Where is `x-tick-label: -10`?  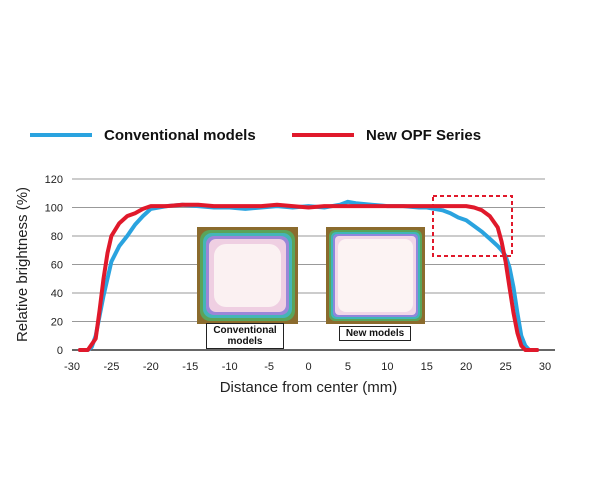 x-tick-label: -10 is located at coordinates (230, 367).